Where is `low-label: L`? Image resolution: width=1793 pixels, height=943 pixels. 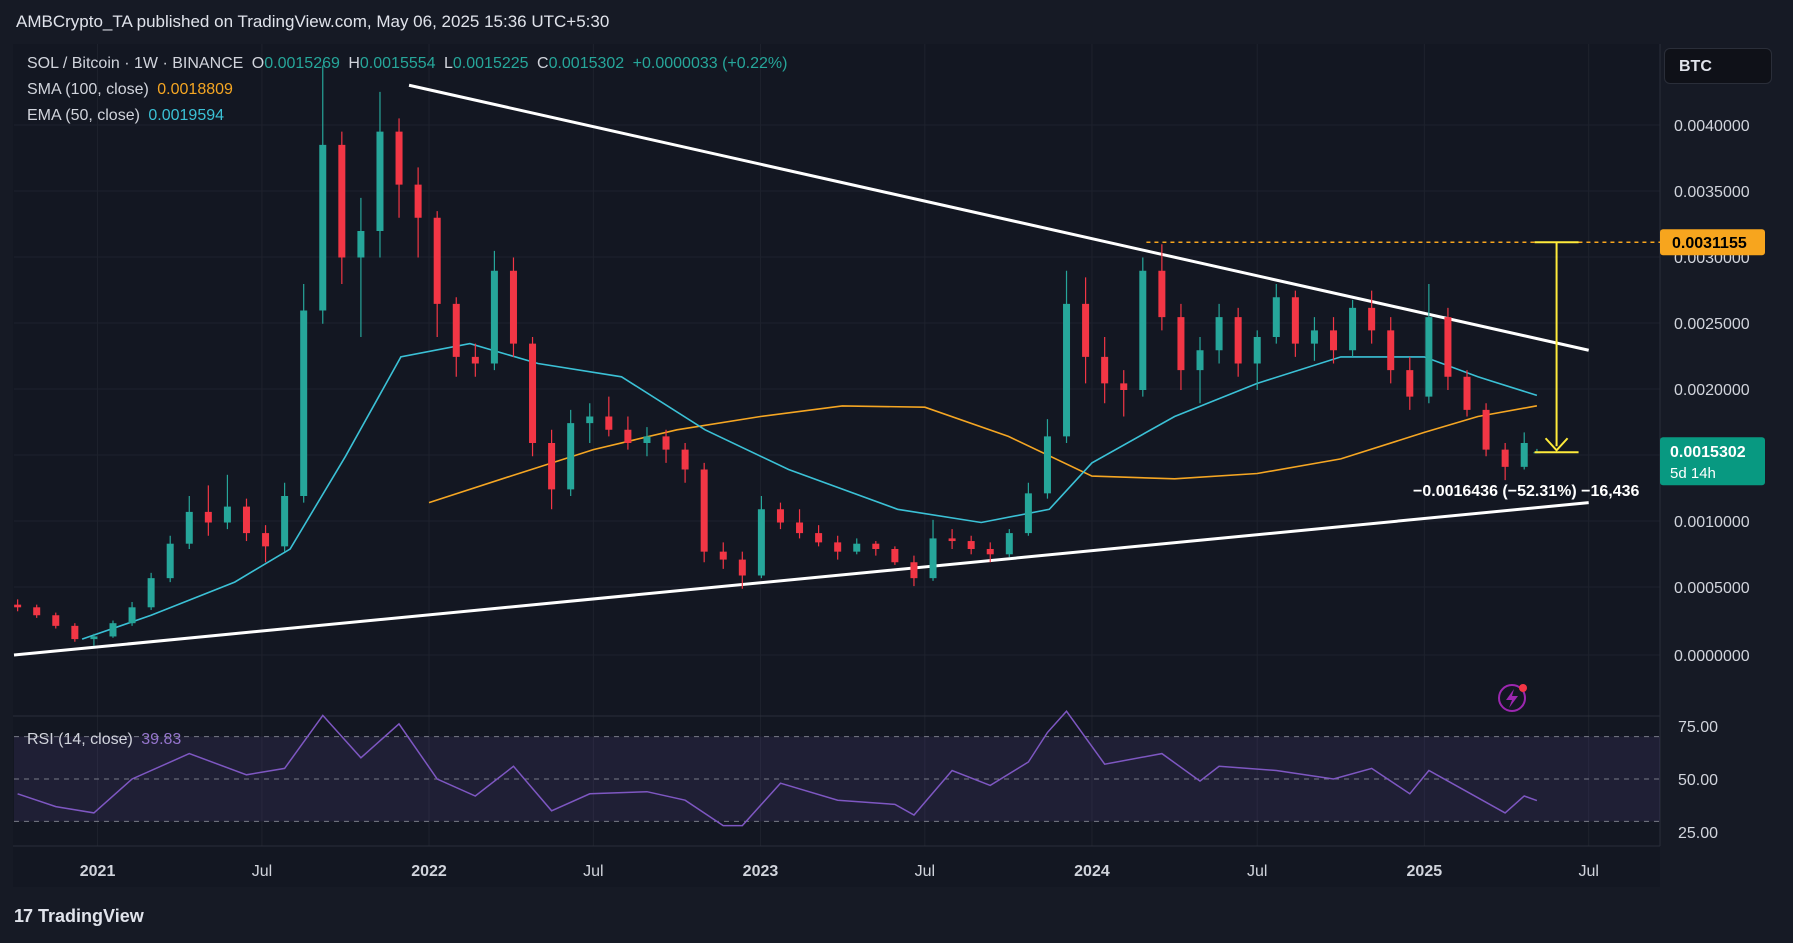 low-label: L is located at coordinates (448, 63).